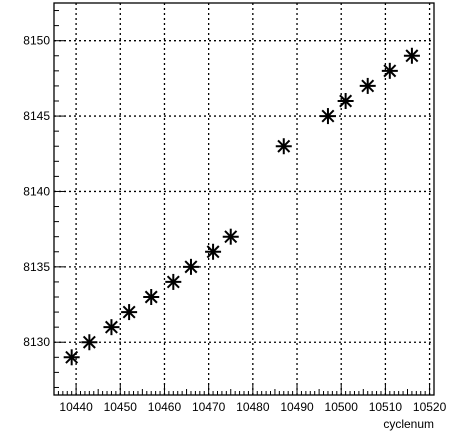 The image size is (455, 440). I want to click on y-tick-labels: 8130 8135 8140 8145 8150, so click(36, 192).